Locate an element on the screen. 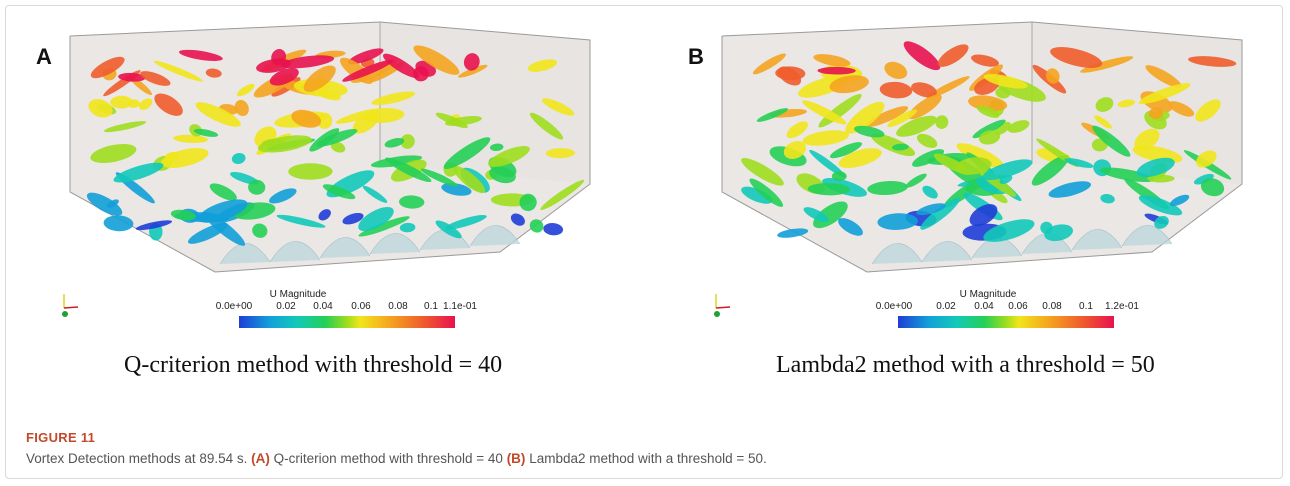 The width and height of the screenshot is (1290, 486). figure-label: FIGURE 11 is located at coordinates (61, 437).